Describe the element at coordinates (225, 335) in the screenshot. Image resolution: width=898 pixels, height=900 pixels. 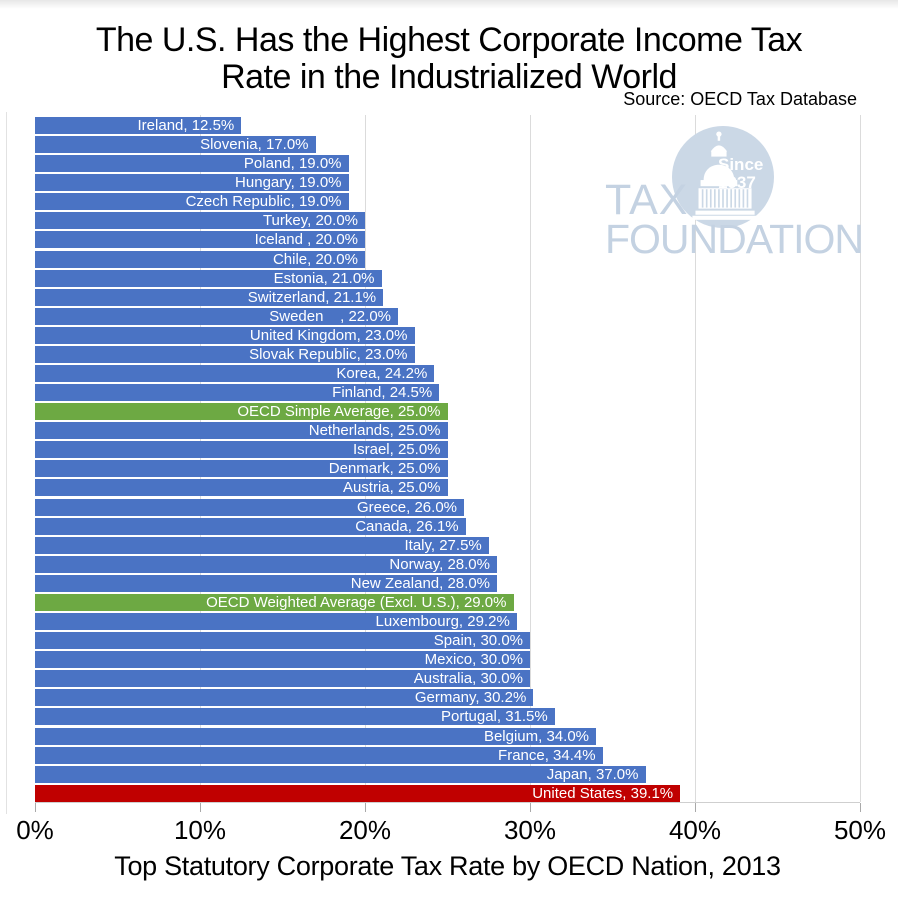
I see `bar-united-kingdom: United Kingdom, 23.0%` at that location.